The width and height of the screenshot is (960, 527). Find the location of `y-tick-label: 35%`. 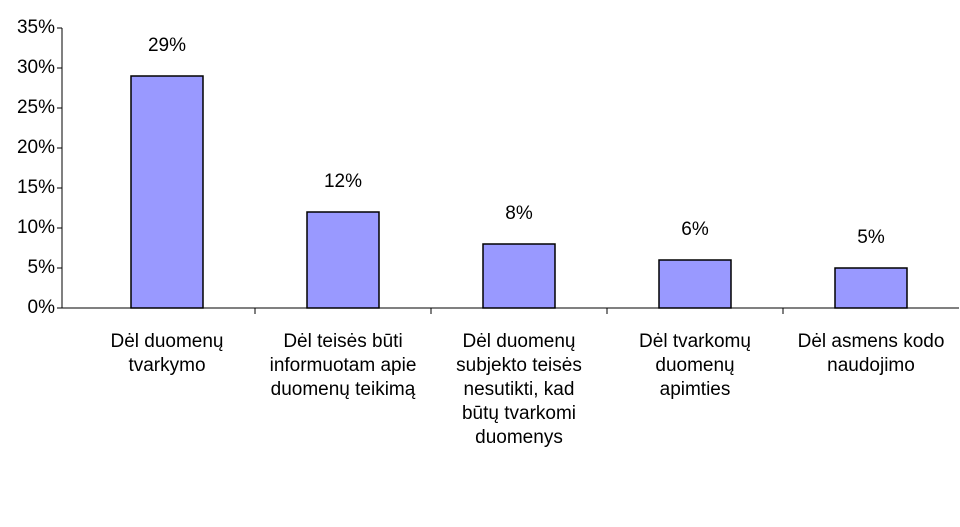

y-tick-label: 35% is located at coordinates (36, 27).